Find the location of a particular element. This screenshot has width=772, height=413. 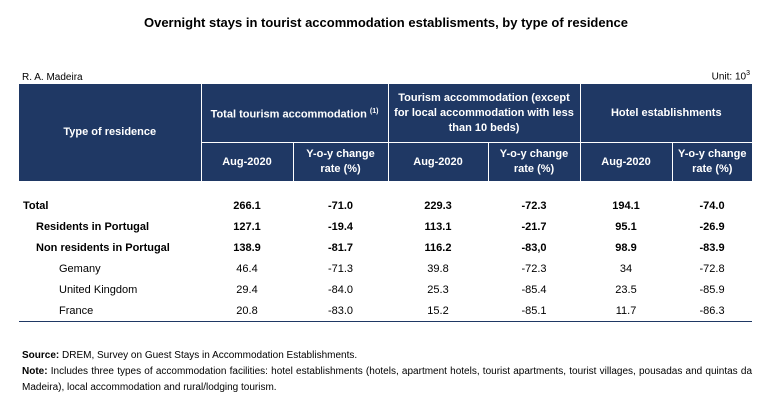

table-row-france: France 20.8 -83.0 15.2 -85.1 11.7 -86.3 is located at coordinates (386, 311).